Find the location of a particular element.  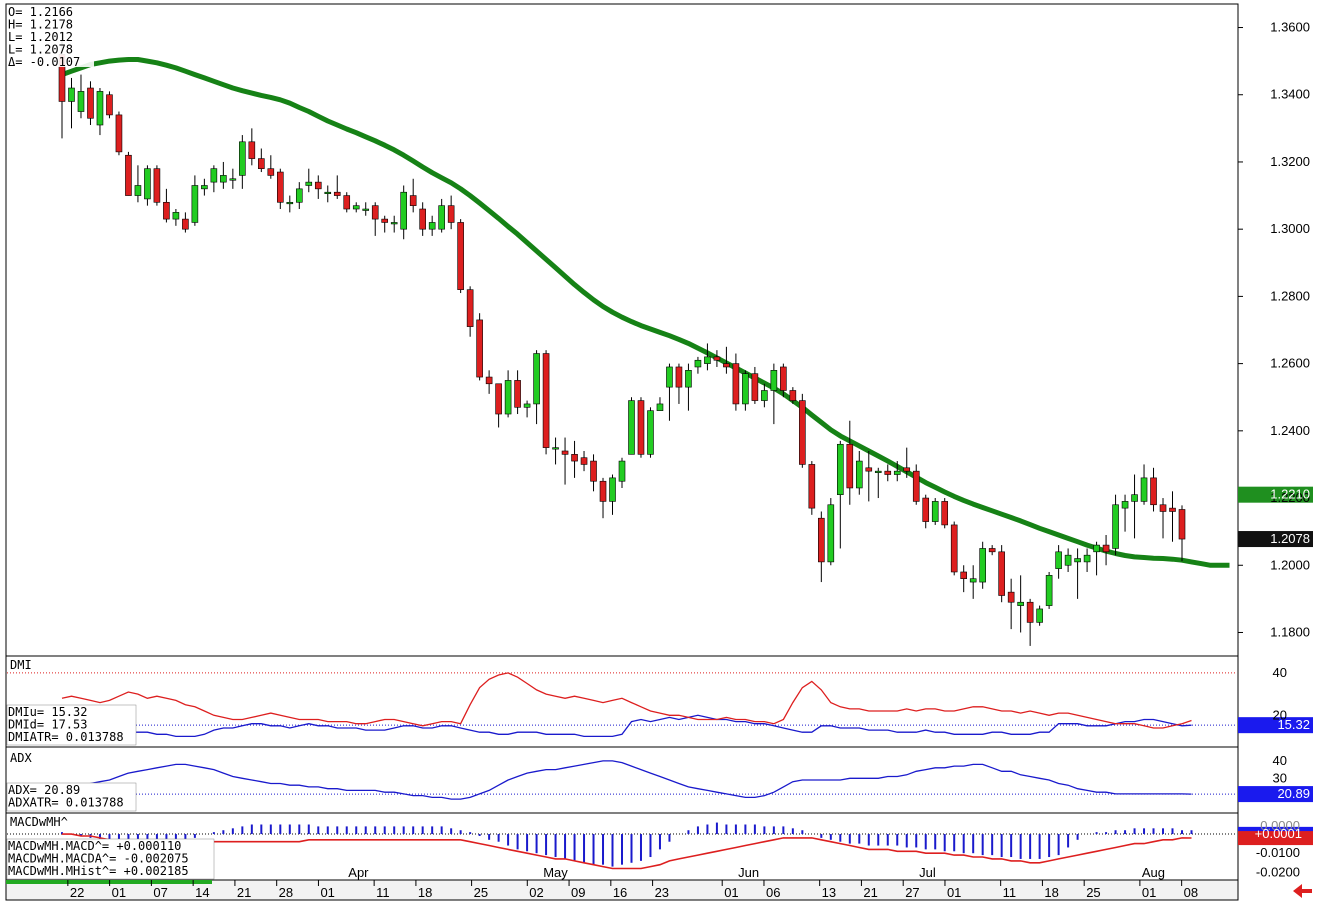

dmi-y-tick-label: 20 is located at coordinates (1280, 714).